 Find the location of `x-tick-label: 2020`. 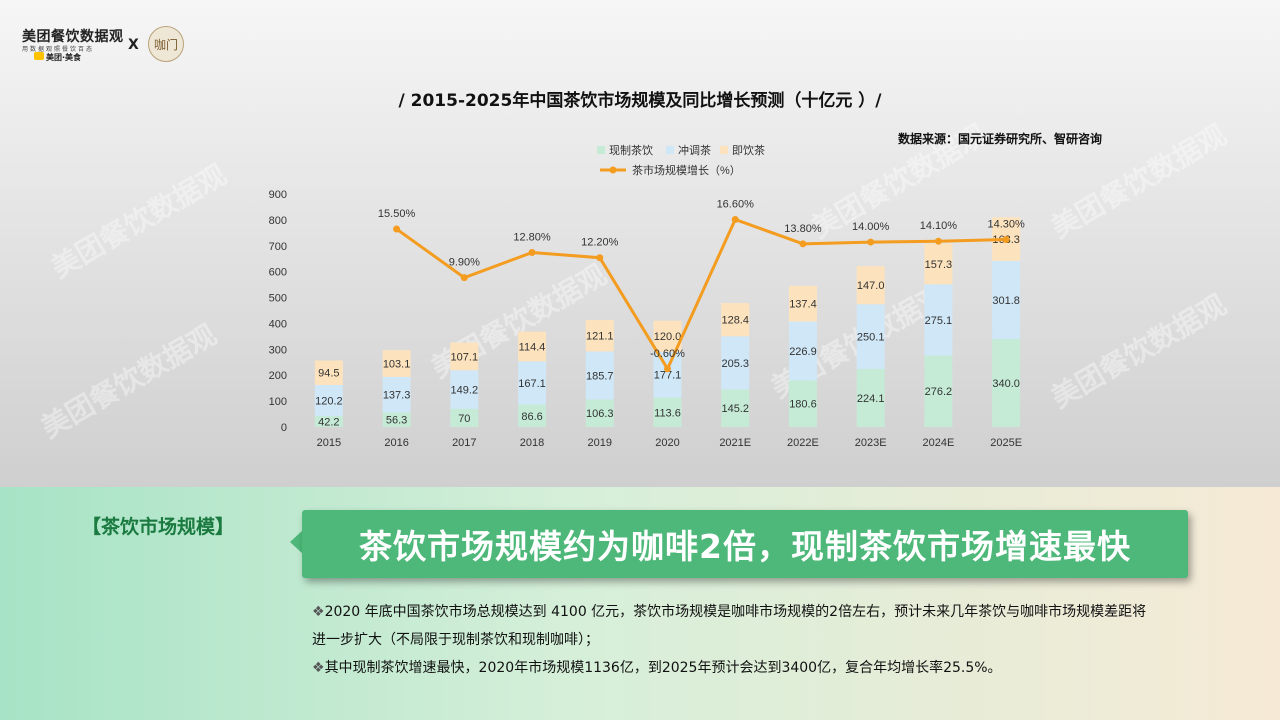

x-tick-label: 2020 is located at coordinates (667, 443).